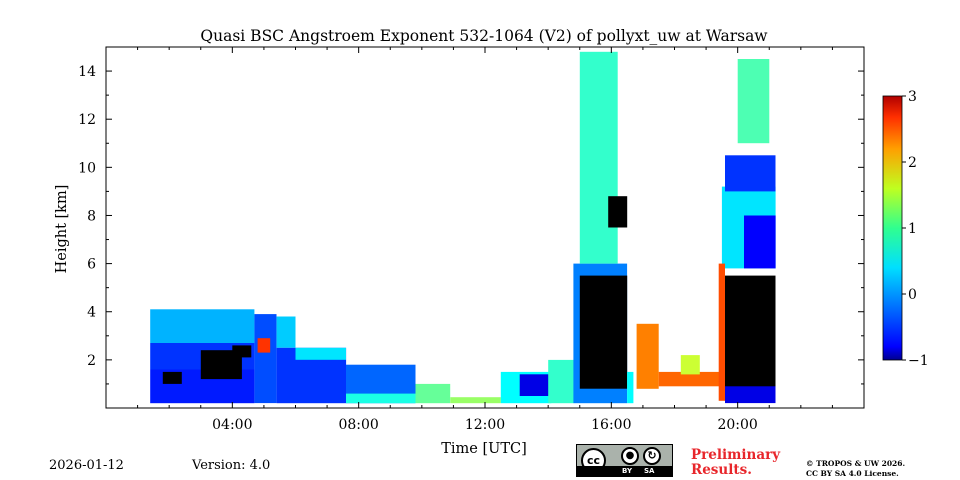  I want to click on preliminary-line-1: Preliminary, so click(736, 455).